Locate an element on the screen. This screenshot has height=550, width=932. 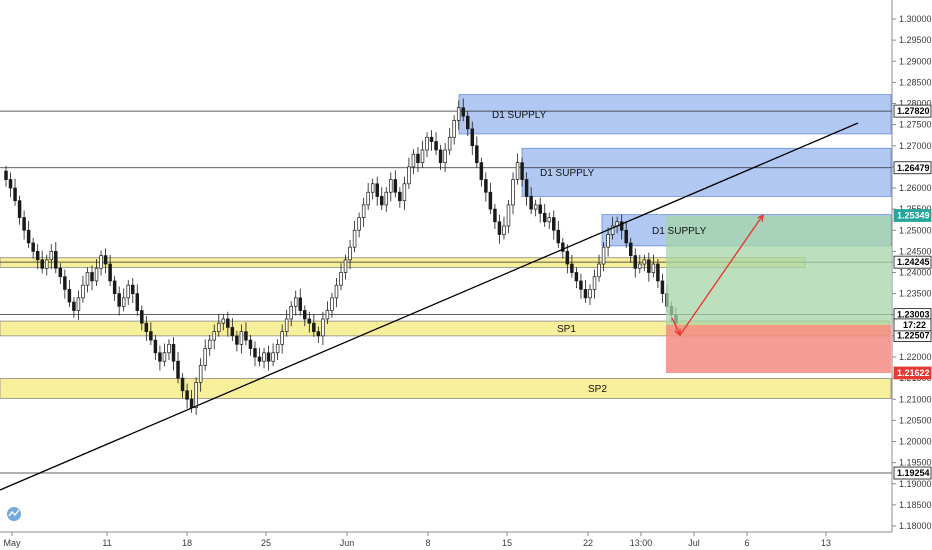
position-layer is located at coordinates (778, 294).